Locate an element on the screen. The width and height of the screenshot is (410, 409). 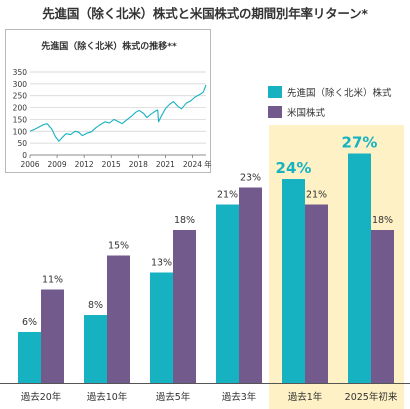
bar-value-label-developed-0: 6% is located at coordinates (29, 322).